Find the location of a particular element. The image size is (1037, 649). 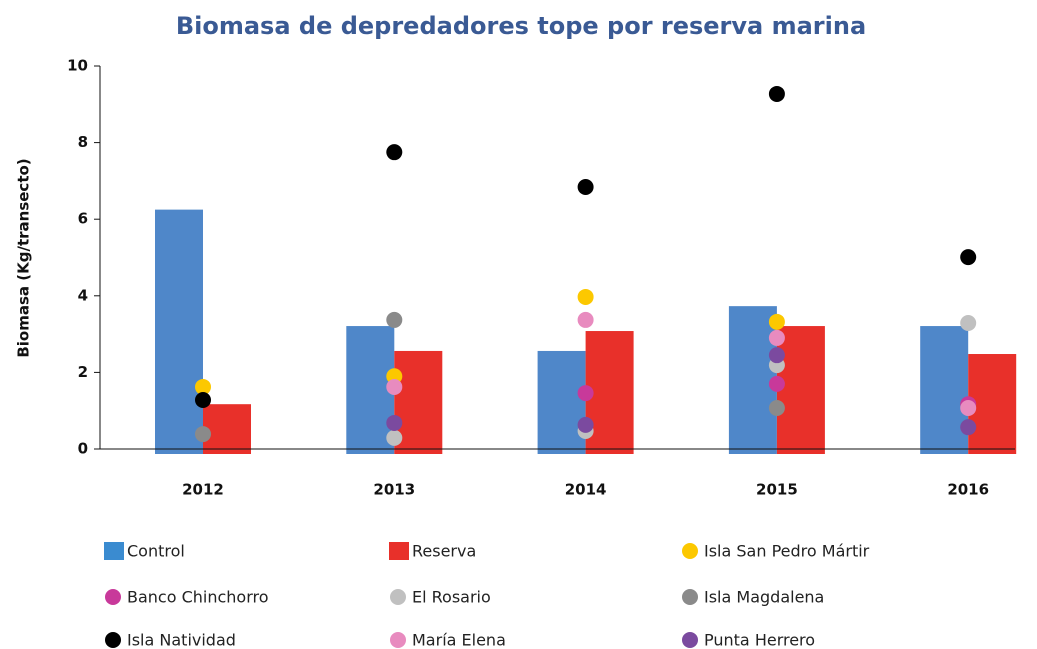

y-axis-label: Biomasa (Kg/transecto) is located at coordinates (24, 257).